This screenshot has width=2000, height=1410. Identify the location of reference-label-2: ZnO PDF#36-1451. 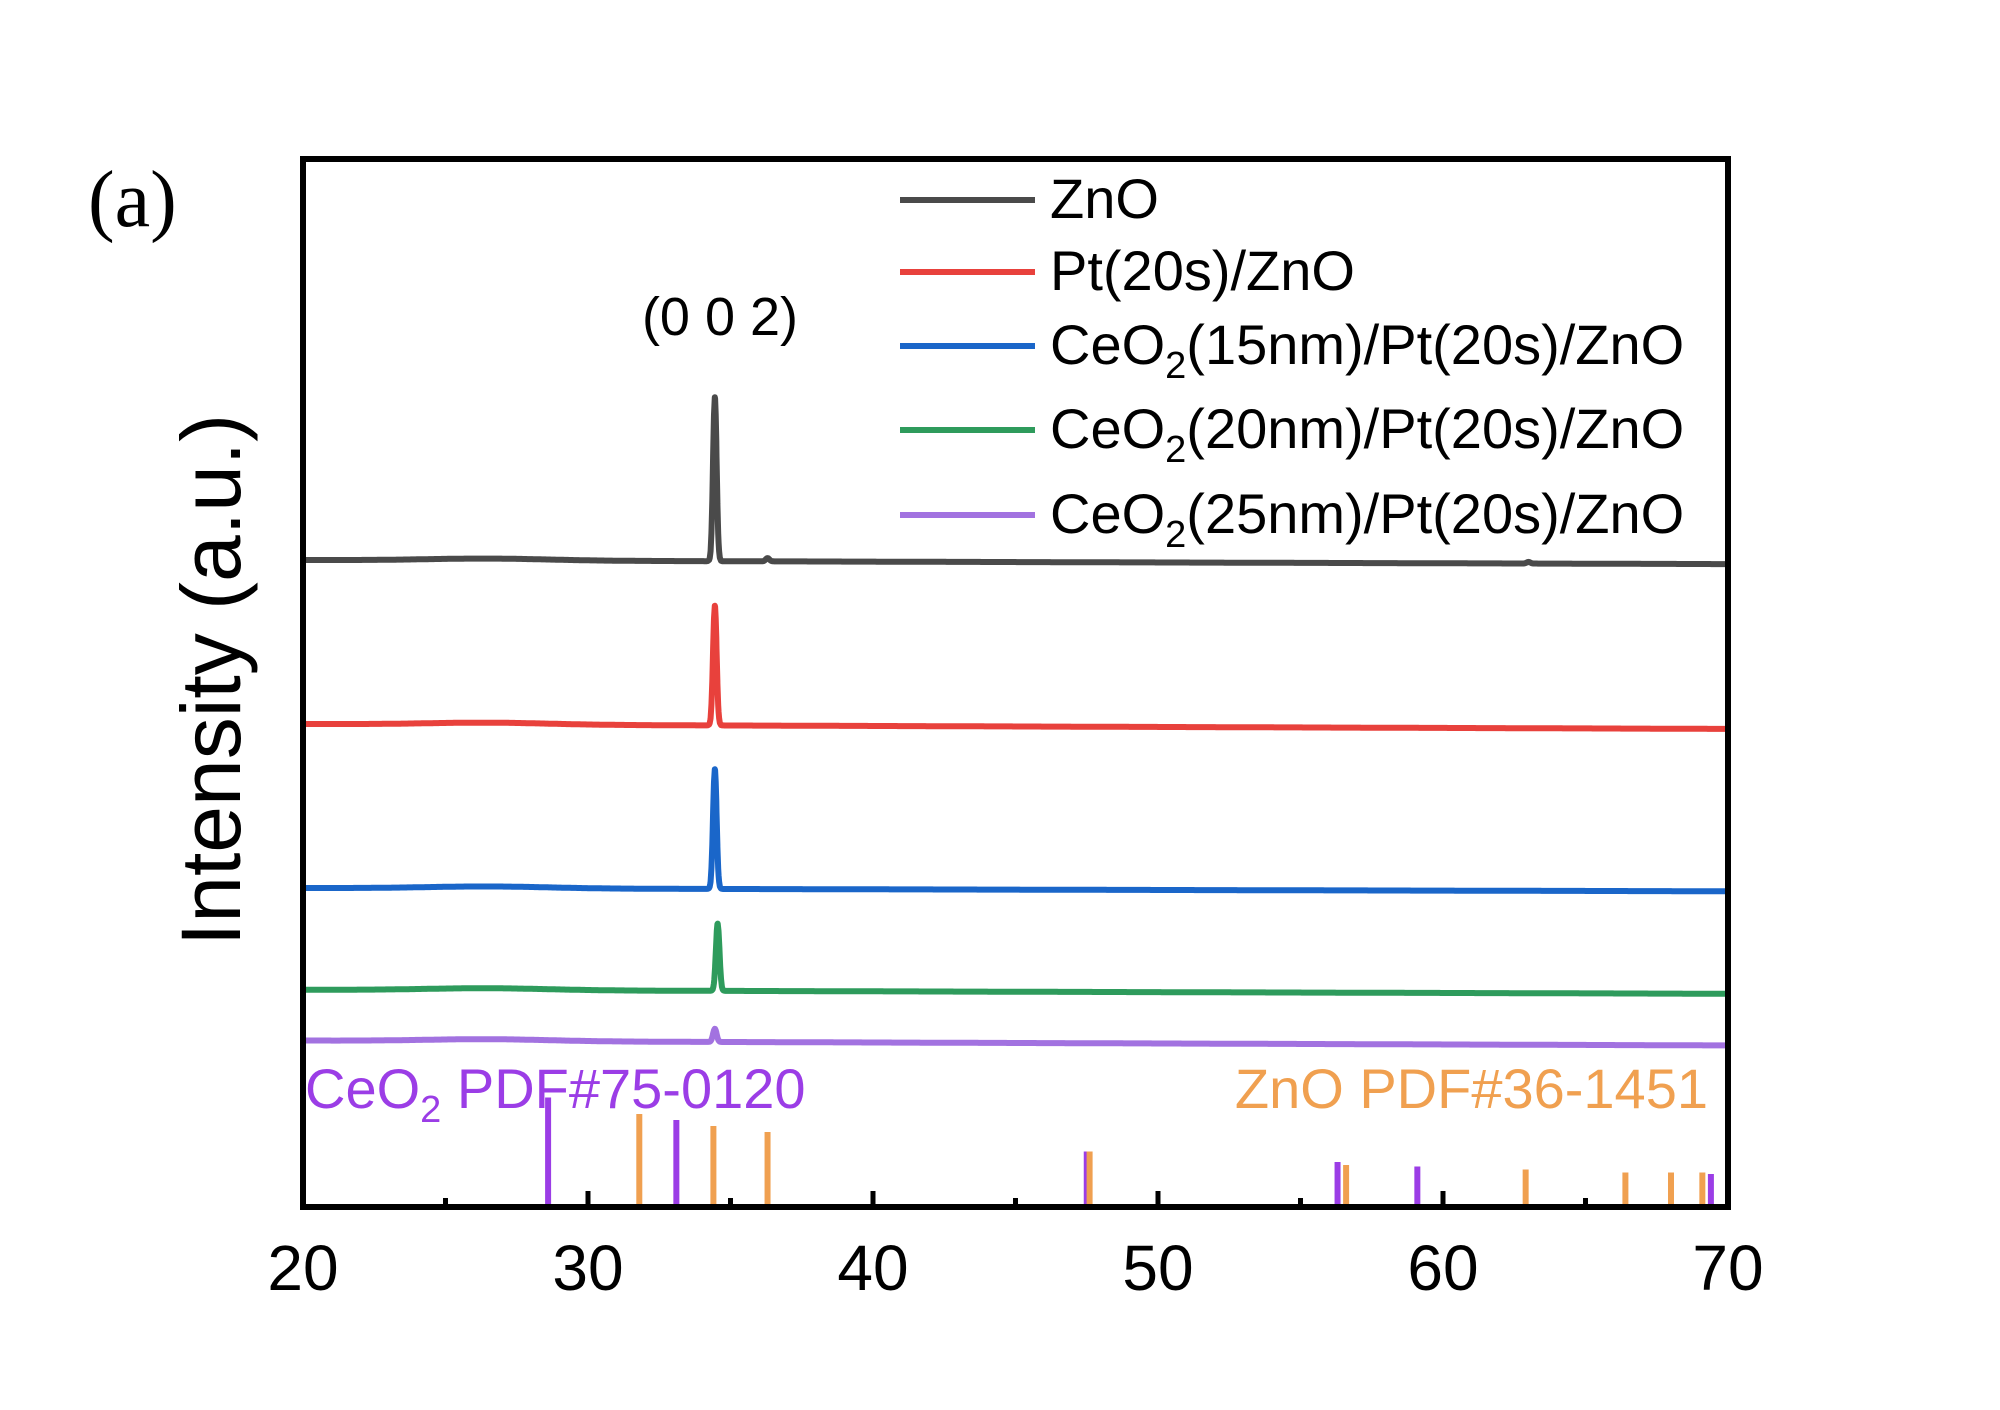
(1471, 1088).